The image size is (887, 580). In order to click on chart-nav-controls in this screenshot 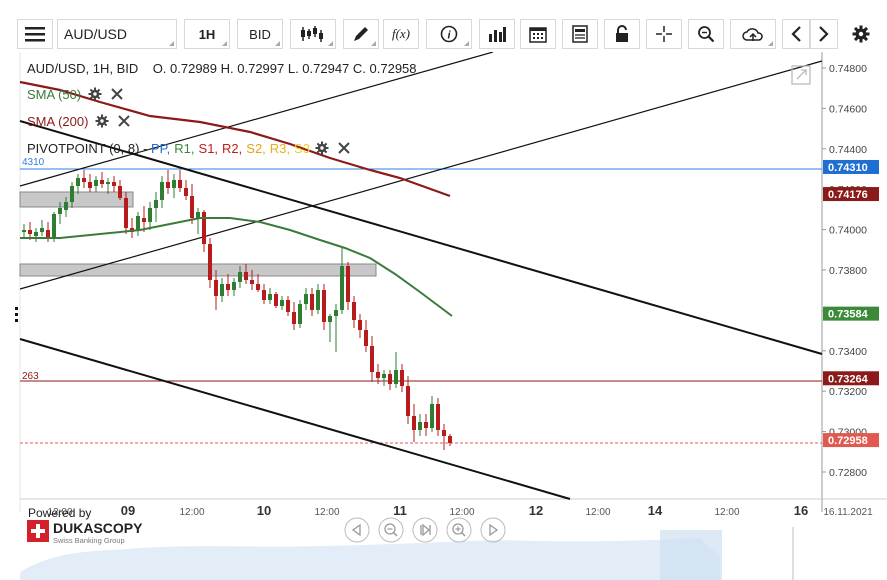, I will do `click(425, 530)`.